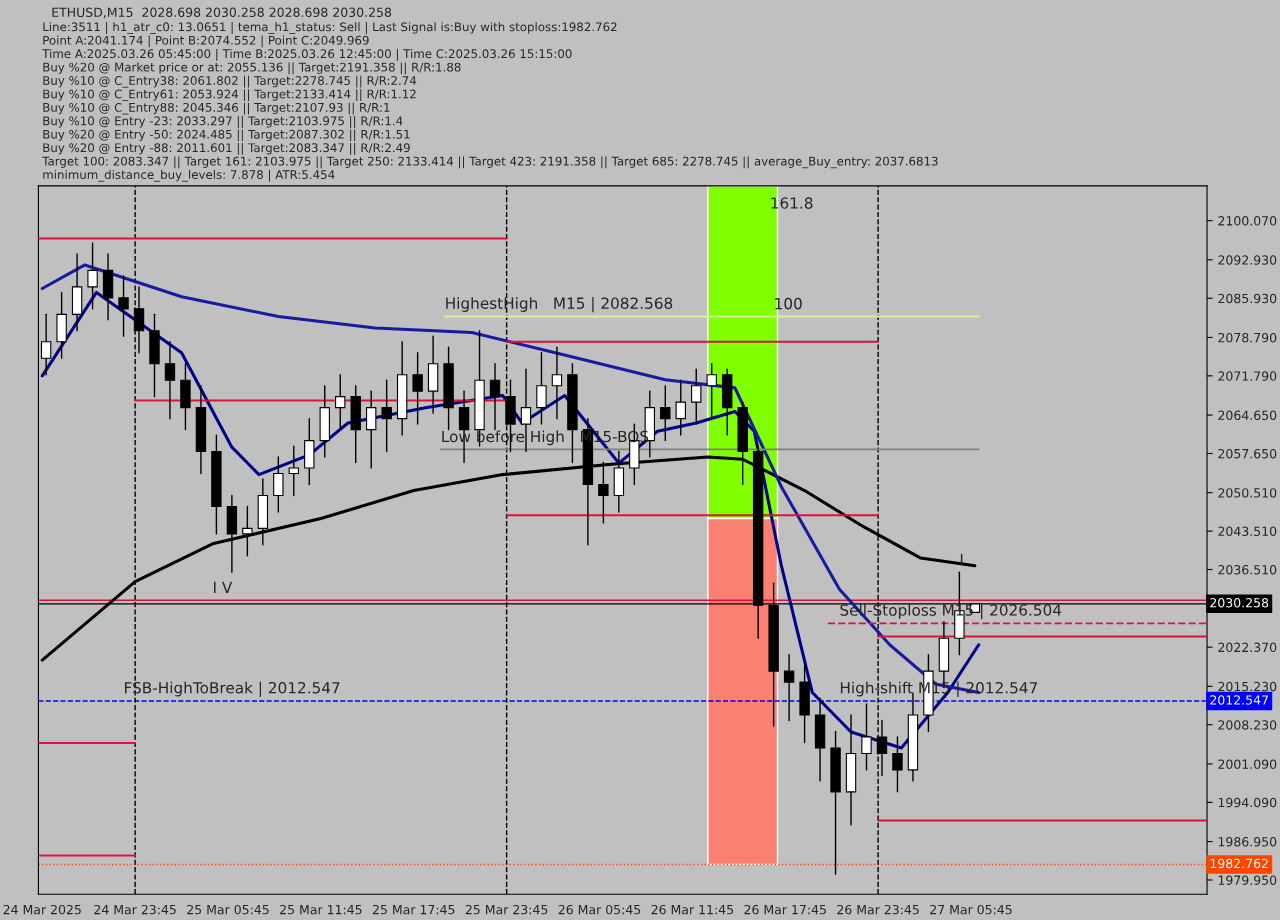  What do you see at coordinates (1239, 700) in the screenshot?
I see `ref-line-label: 2012.547` at bounding box center [1239, 700].